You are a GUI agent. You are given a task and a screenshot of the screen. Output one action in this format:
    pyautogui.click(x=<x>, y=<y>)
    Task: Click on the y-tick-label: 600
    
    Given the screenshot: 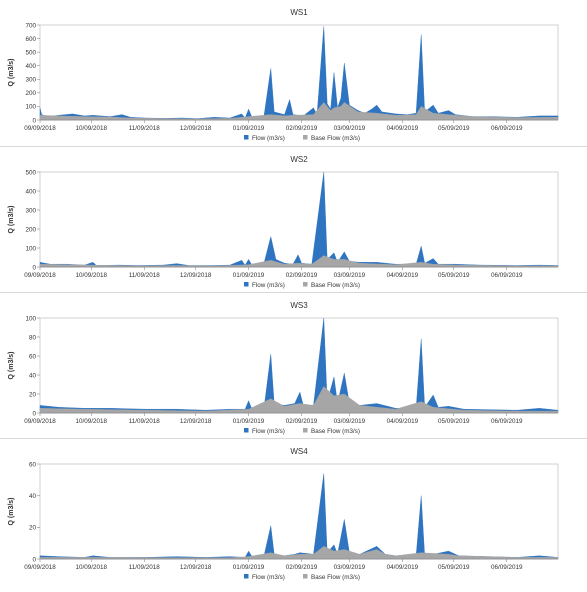 What is the action you would take?
    pyautogui.click(x=30, y=39)
    